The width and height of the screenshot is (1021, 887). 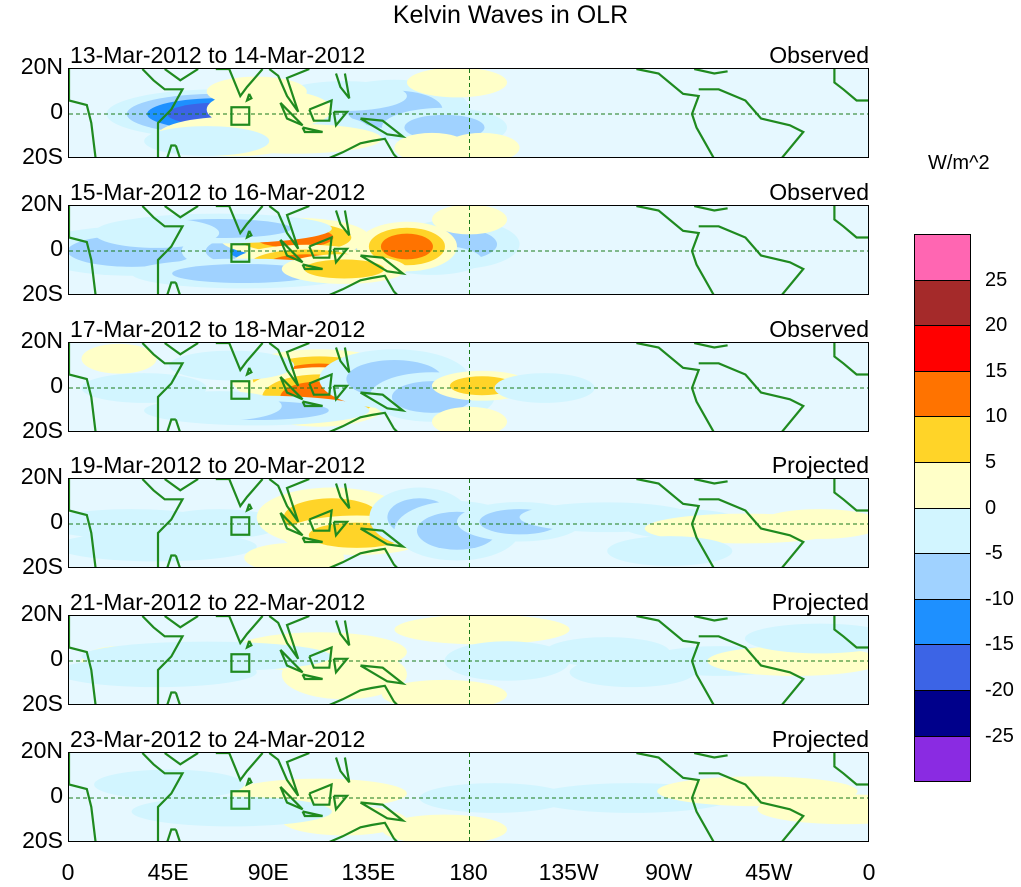 I want to click on panel-status: Observed, so click(x=819, y=192).